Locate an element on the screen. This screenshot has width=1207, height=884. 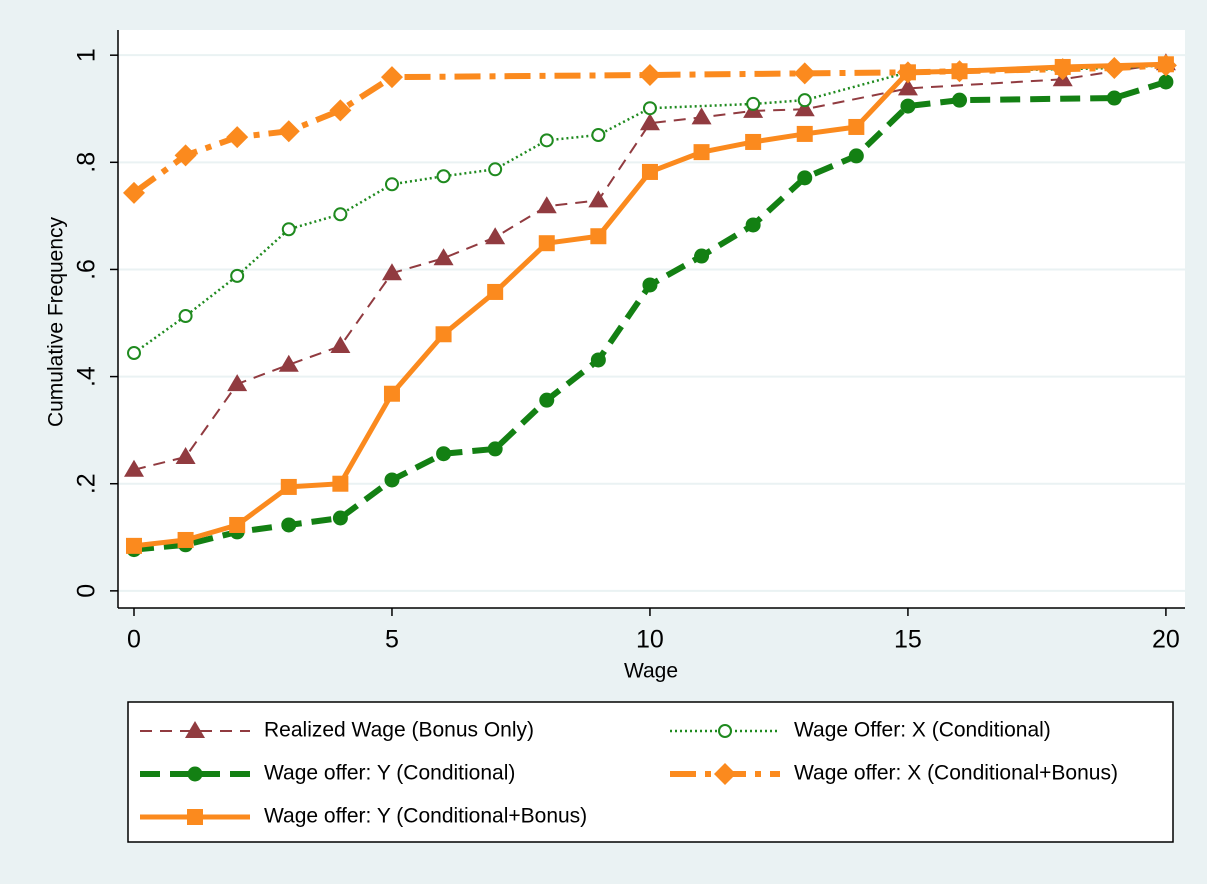
legend-label: Wage offer: Y (Conditional+Bonus) is located at coordinates (425, 816).